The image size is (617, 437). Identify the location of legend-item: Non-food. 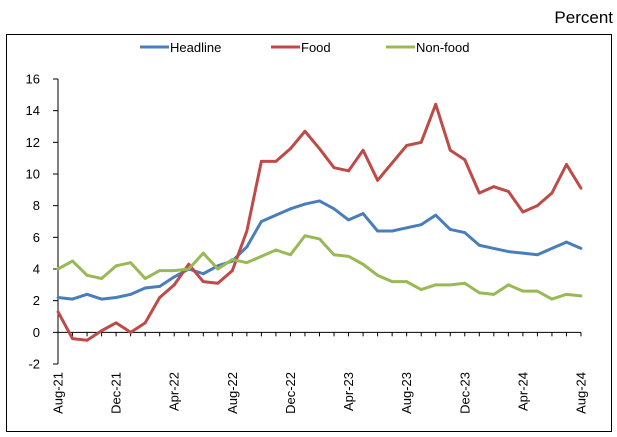
(427, 47).